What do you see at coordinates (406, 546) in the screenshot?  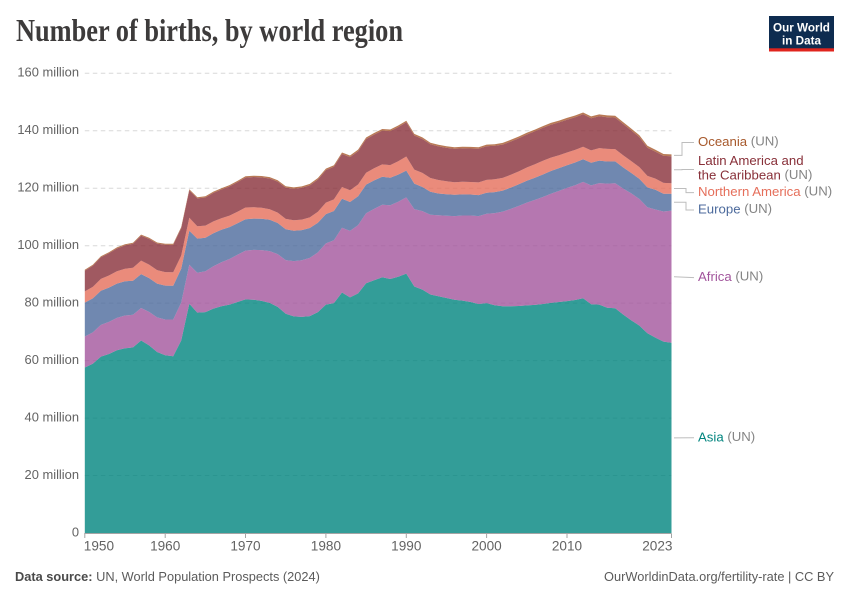 I see `svg-text: 1990` at bounding box center [406, 546].